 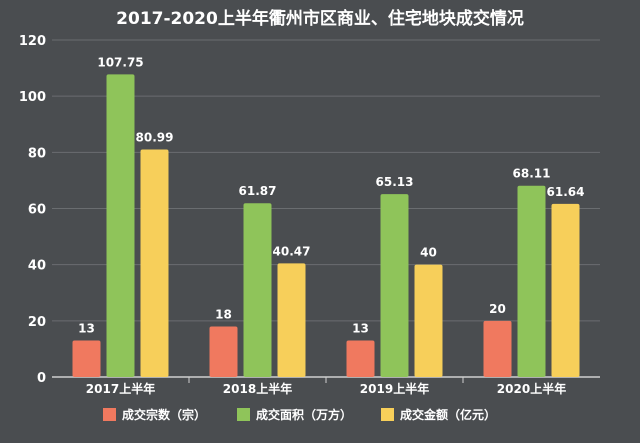 What do you see at coordinates (37, 153) in the screenshot?
I see `y-tick-label: 80` at bounding box center [37, 153].